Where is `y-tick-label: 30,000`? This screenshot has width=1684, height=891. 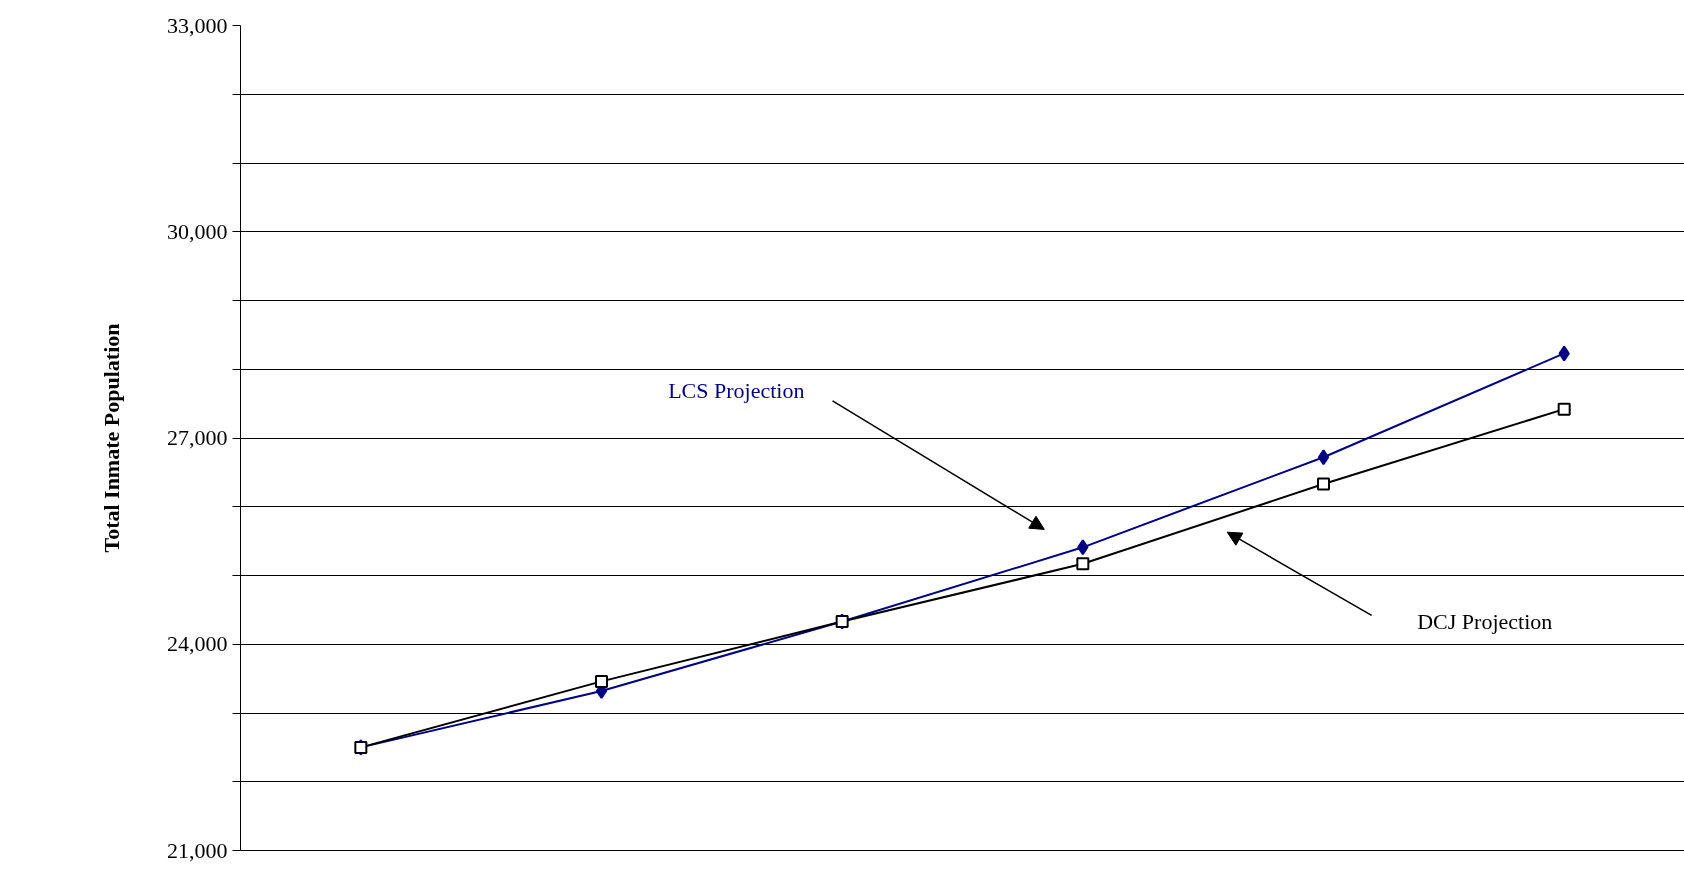
y-tick-label: 30,000 is located at coordinates (197, 231).